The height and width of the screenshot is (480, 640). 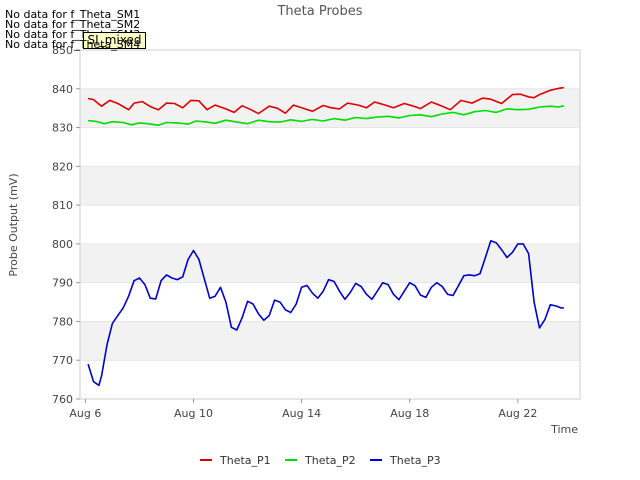 I want to click on x-axis: Aug 6 Aug 10 Aug 14 Aug 18 Aug 22, so click(x=303, y=409).